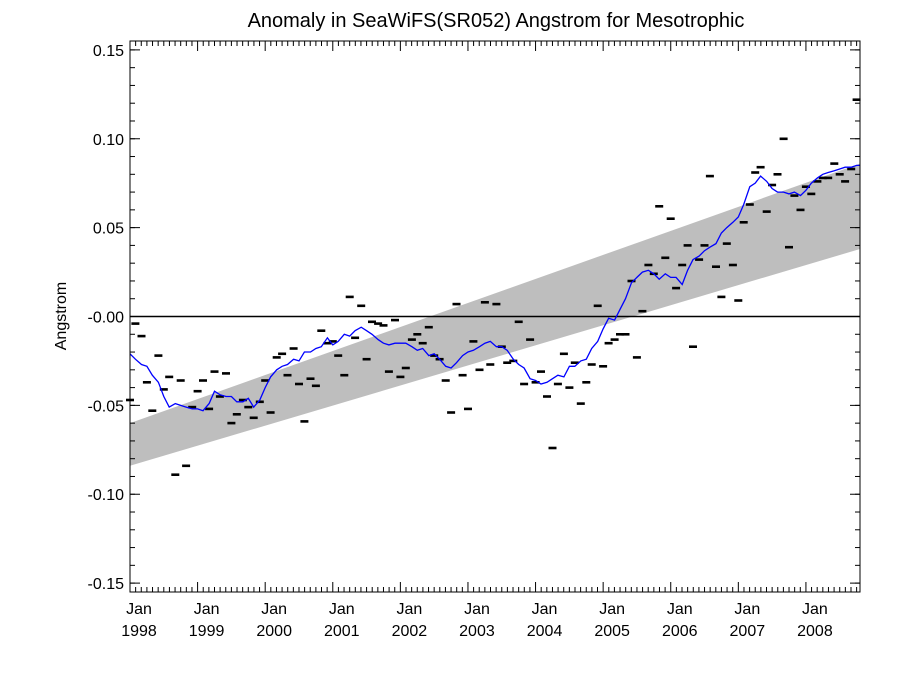 The height and width of the screenshot is (675, 900). What do you see at coordinates (106, 495) in the screenshot?
I see `y-tick-label: -0.10` at bounding box center [106, 495].